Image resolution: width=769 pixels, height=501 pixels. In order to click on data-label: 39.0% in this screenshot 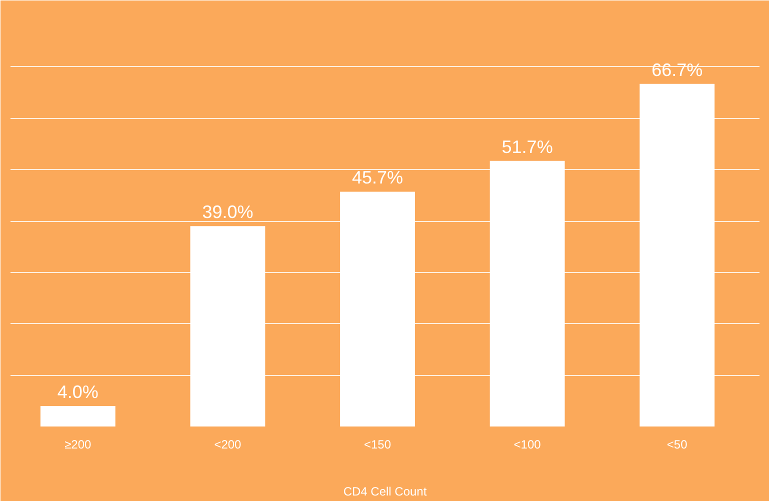, I will do `click(228, 212)`.